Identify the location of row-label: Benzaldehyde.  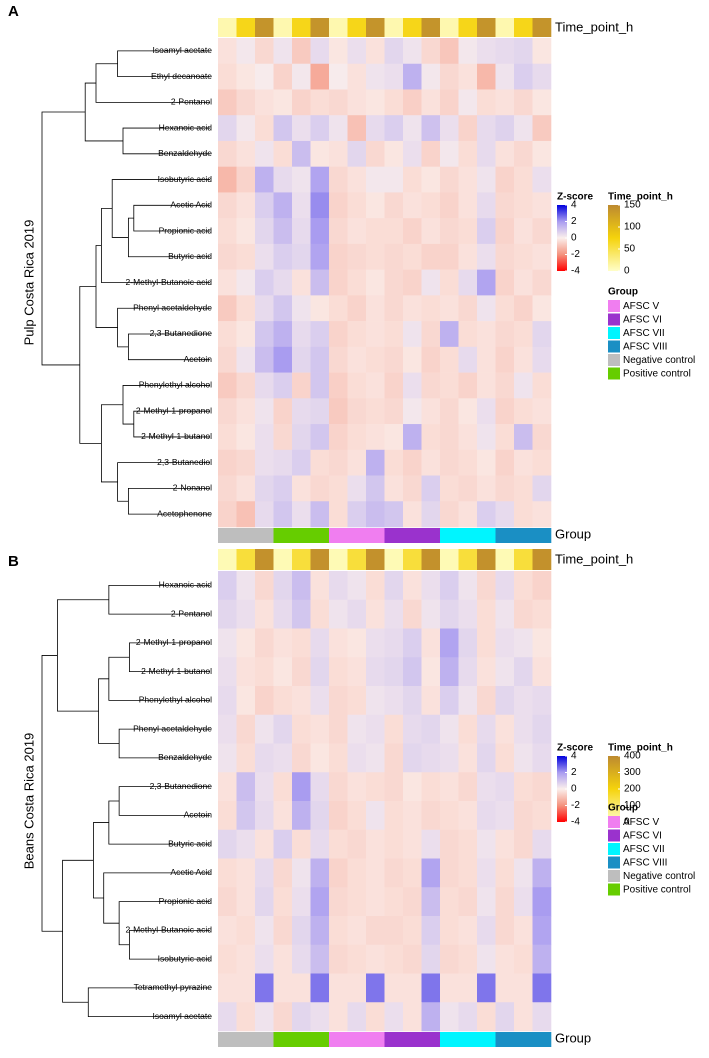
(185, 153).